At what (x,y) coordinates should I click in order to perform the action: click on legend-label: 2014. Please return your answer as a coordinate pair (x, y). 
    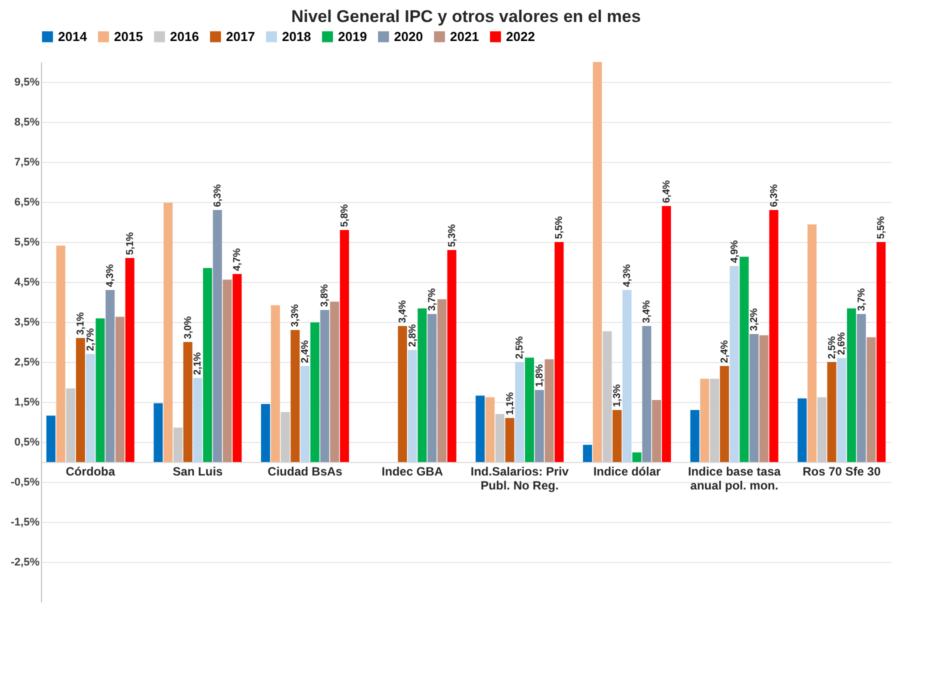
    Looking at the image, I should click on (73, 36).